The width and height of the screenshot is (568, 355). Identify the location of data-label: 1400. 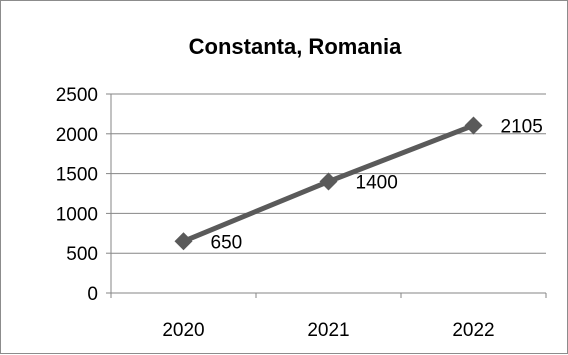
(377, 183).